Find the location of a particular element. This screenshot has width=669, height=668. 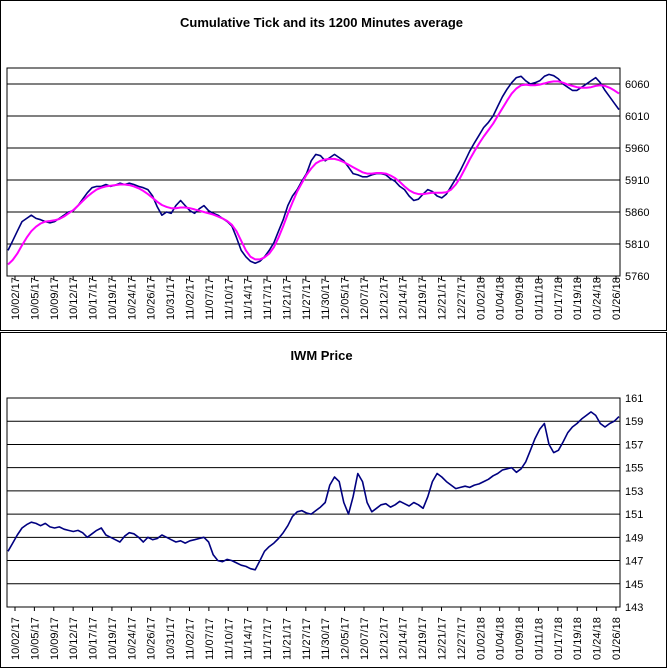

y-tick-label: 147 is located at coordinates (634, 562).